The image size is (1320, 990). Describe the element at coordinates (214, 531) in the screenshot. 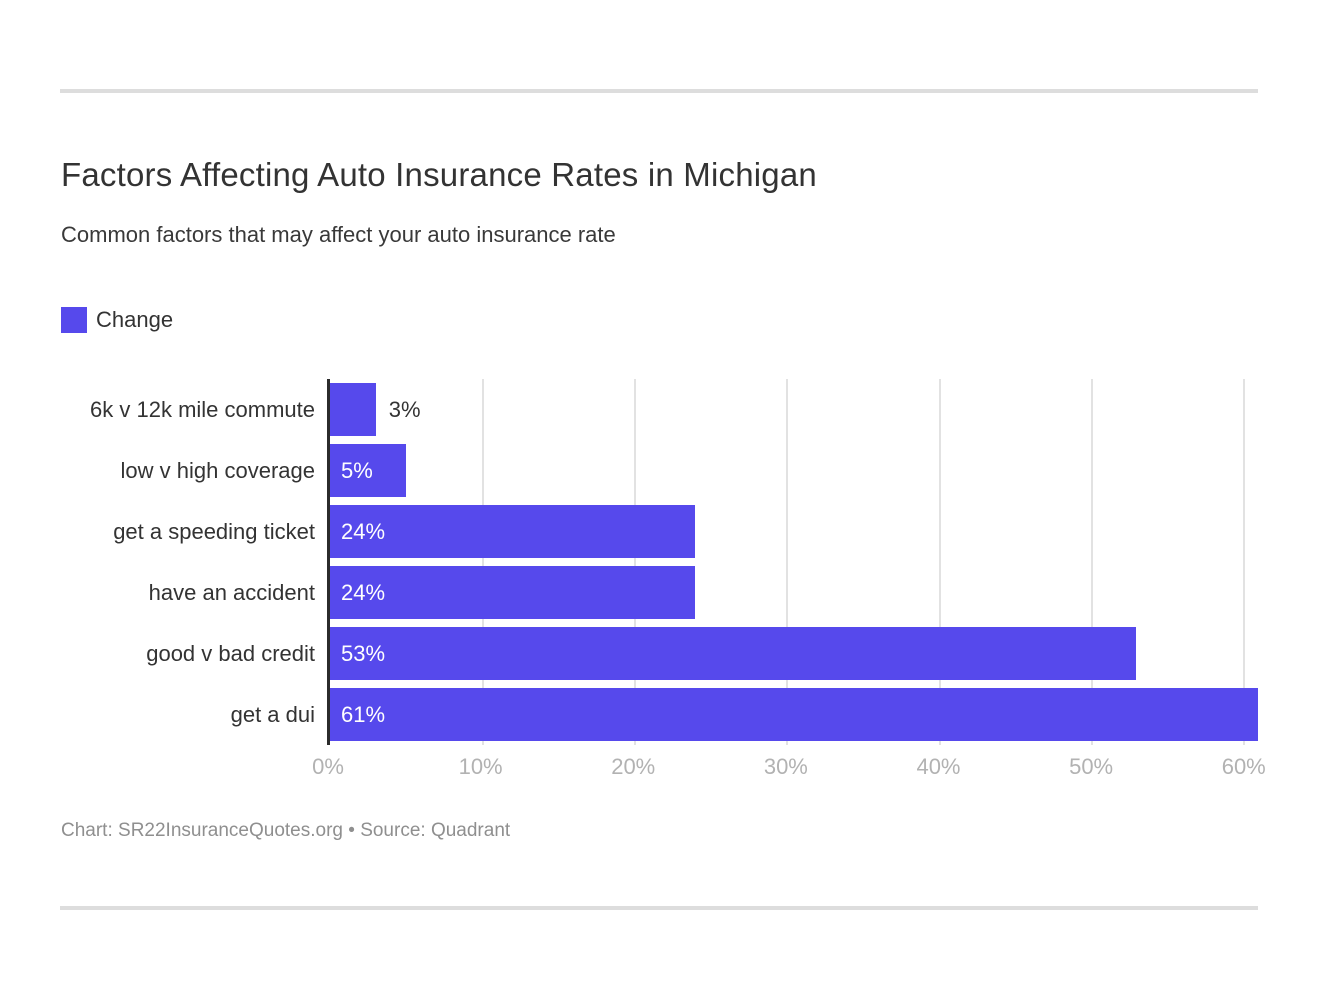

I see `category-label: get a speeding ticket` at that location.